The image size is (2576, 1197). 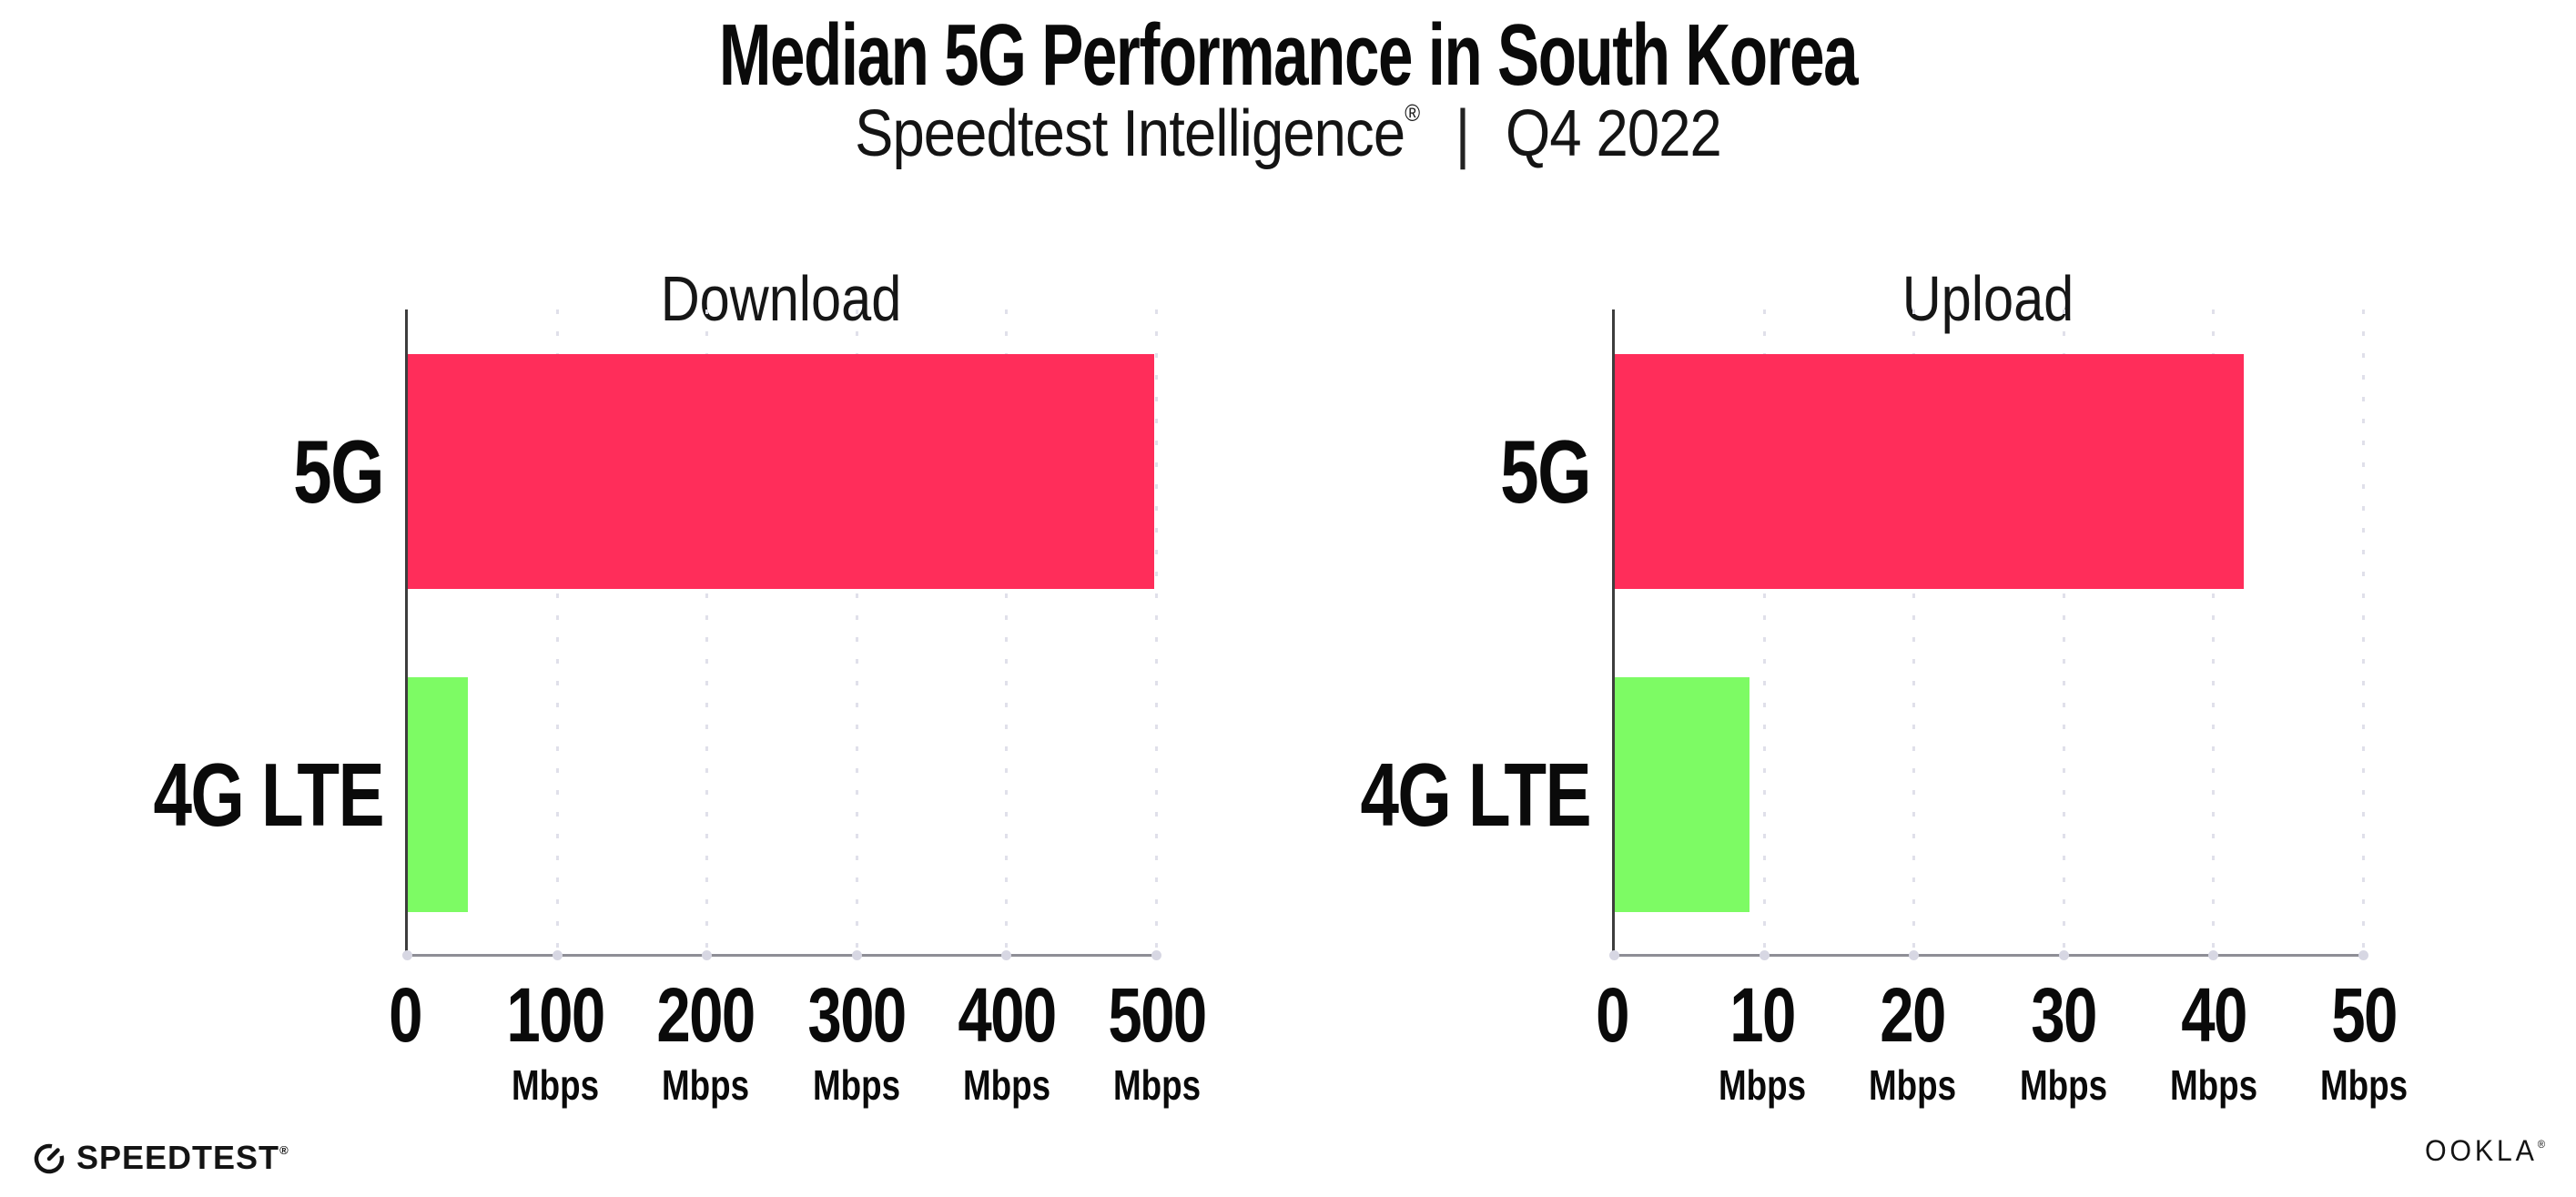 What do you see at coordinates (438, 795) in the screenshot?
I see `bar-4g-lte-download` at bounding box center [438, 795].